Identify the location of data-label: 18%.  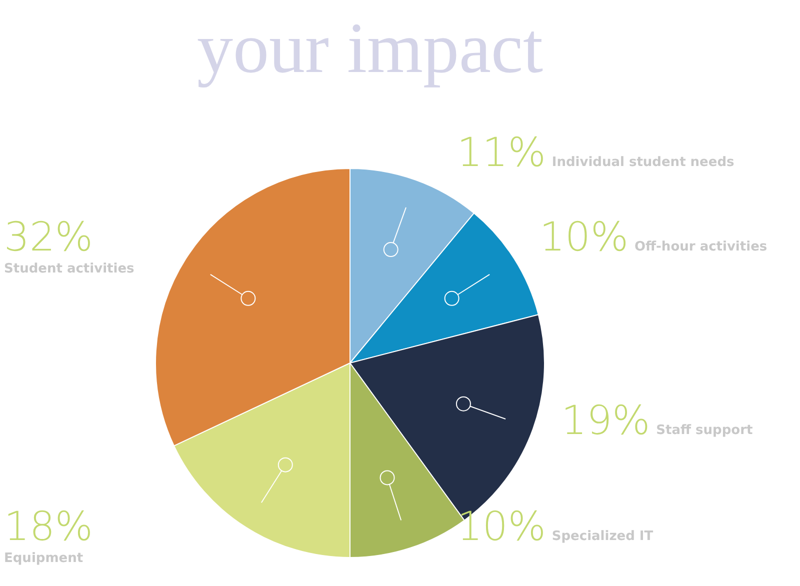
(48, 527).